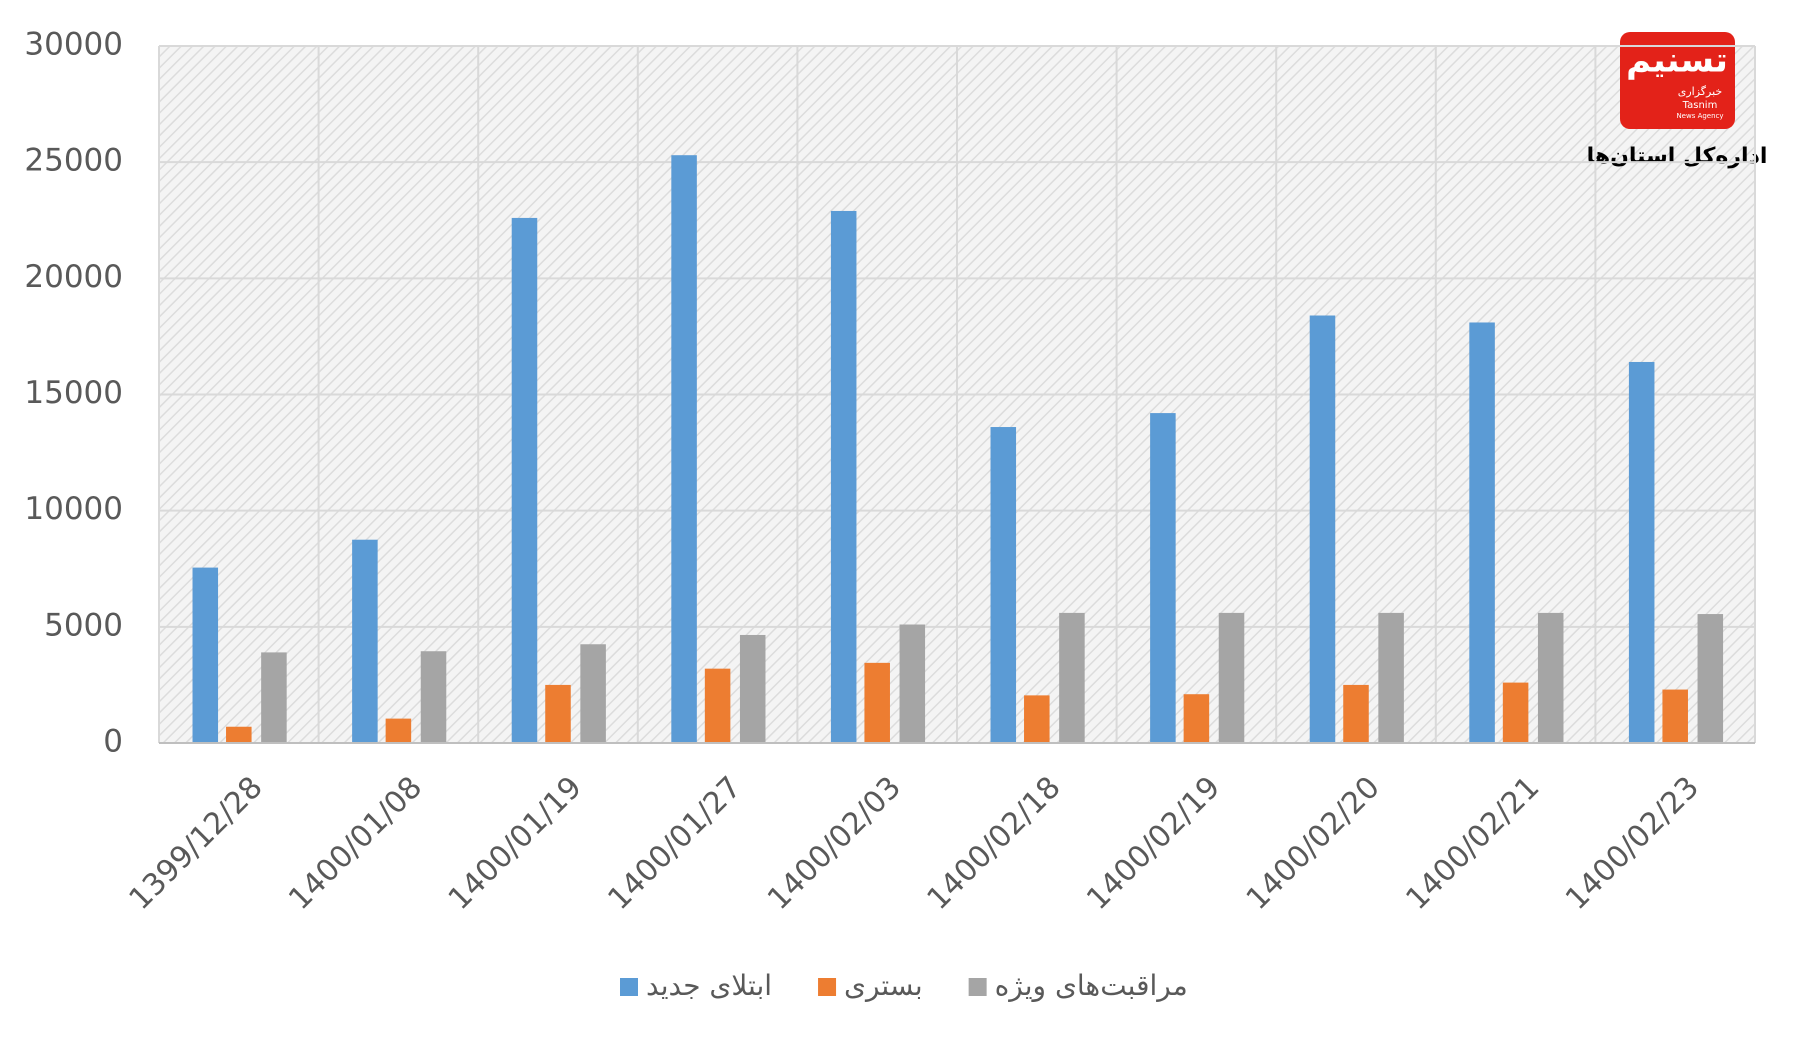 The image size is (1801, 1048). I want to click on logo: تسنیم خبرگزاری Tasnim News Agency, so click(1677, 80).